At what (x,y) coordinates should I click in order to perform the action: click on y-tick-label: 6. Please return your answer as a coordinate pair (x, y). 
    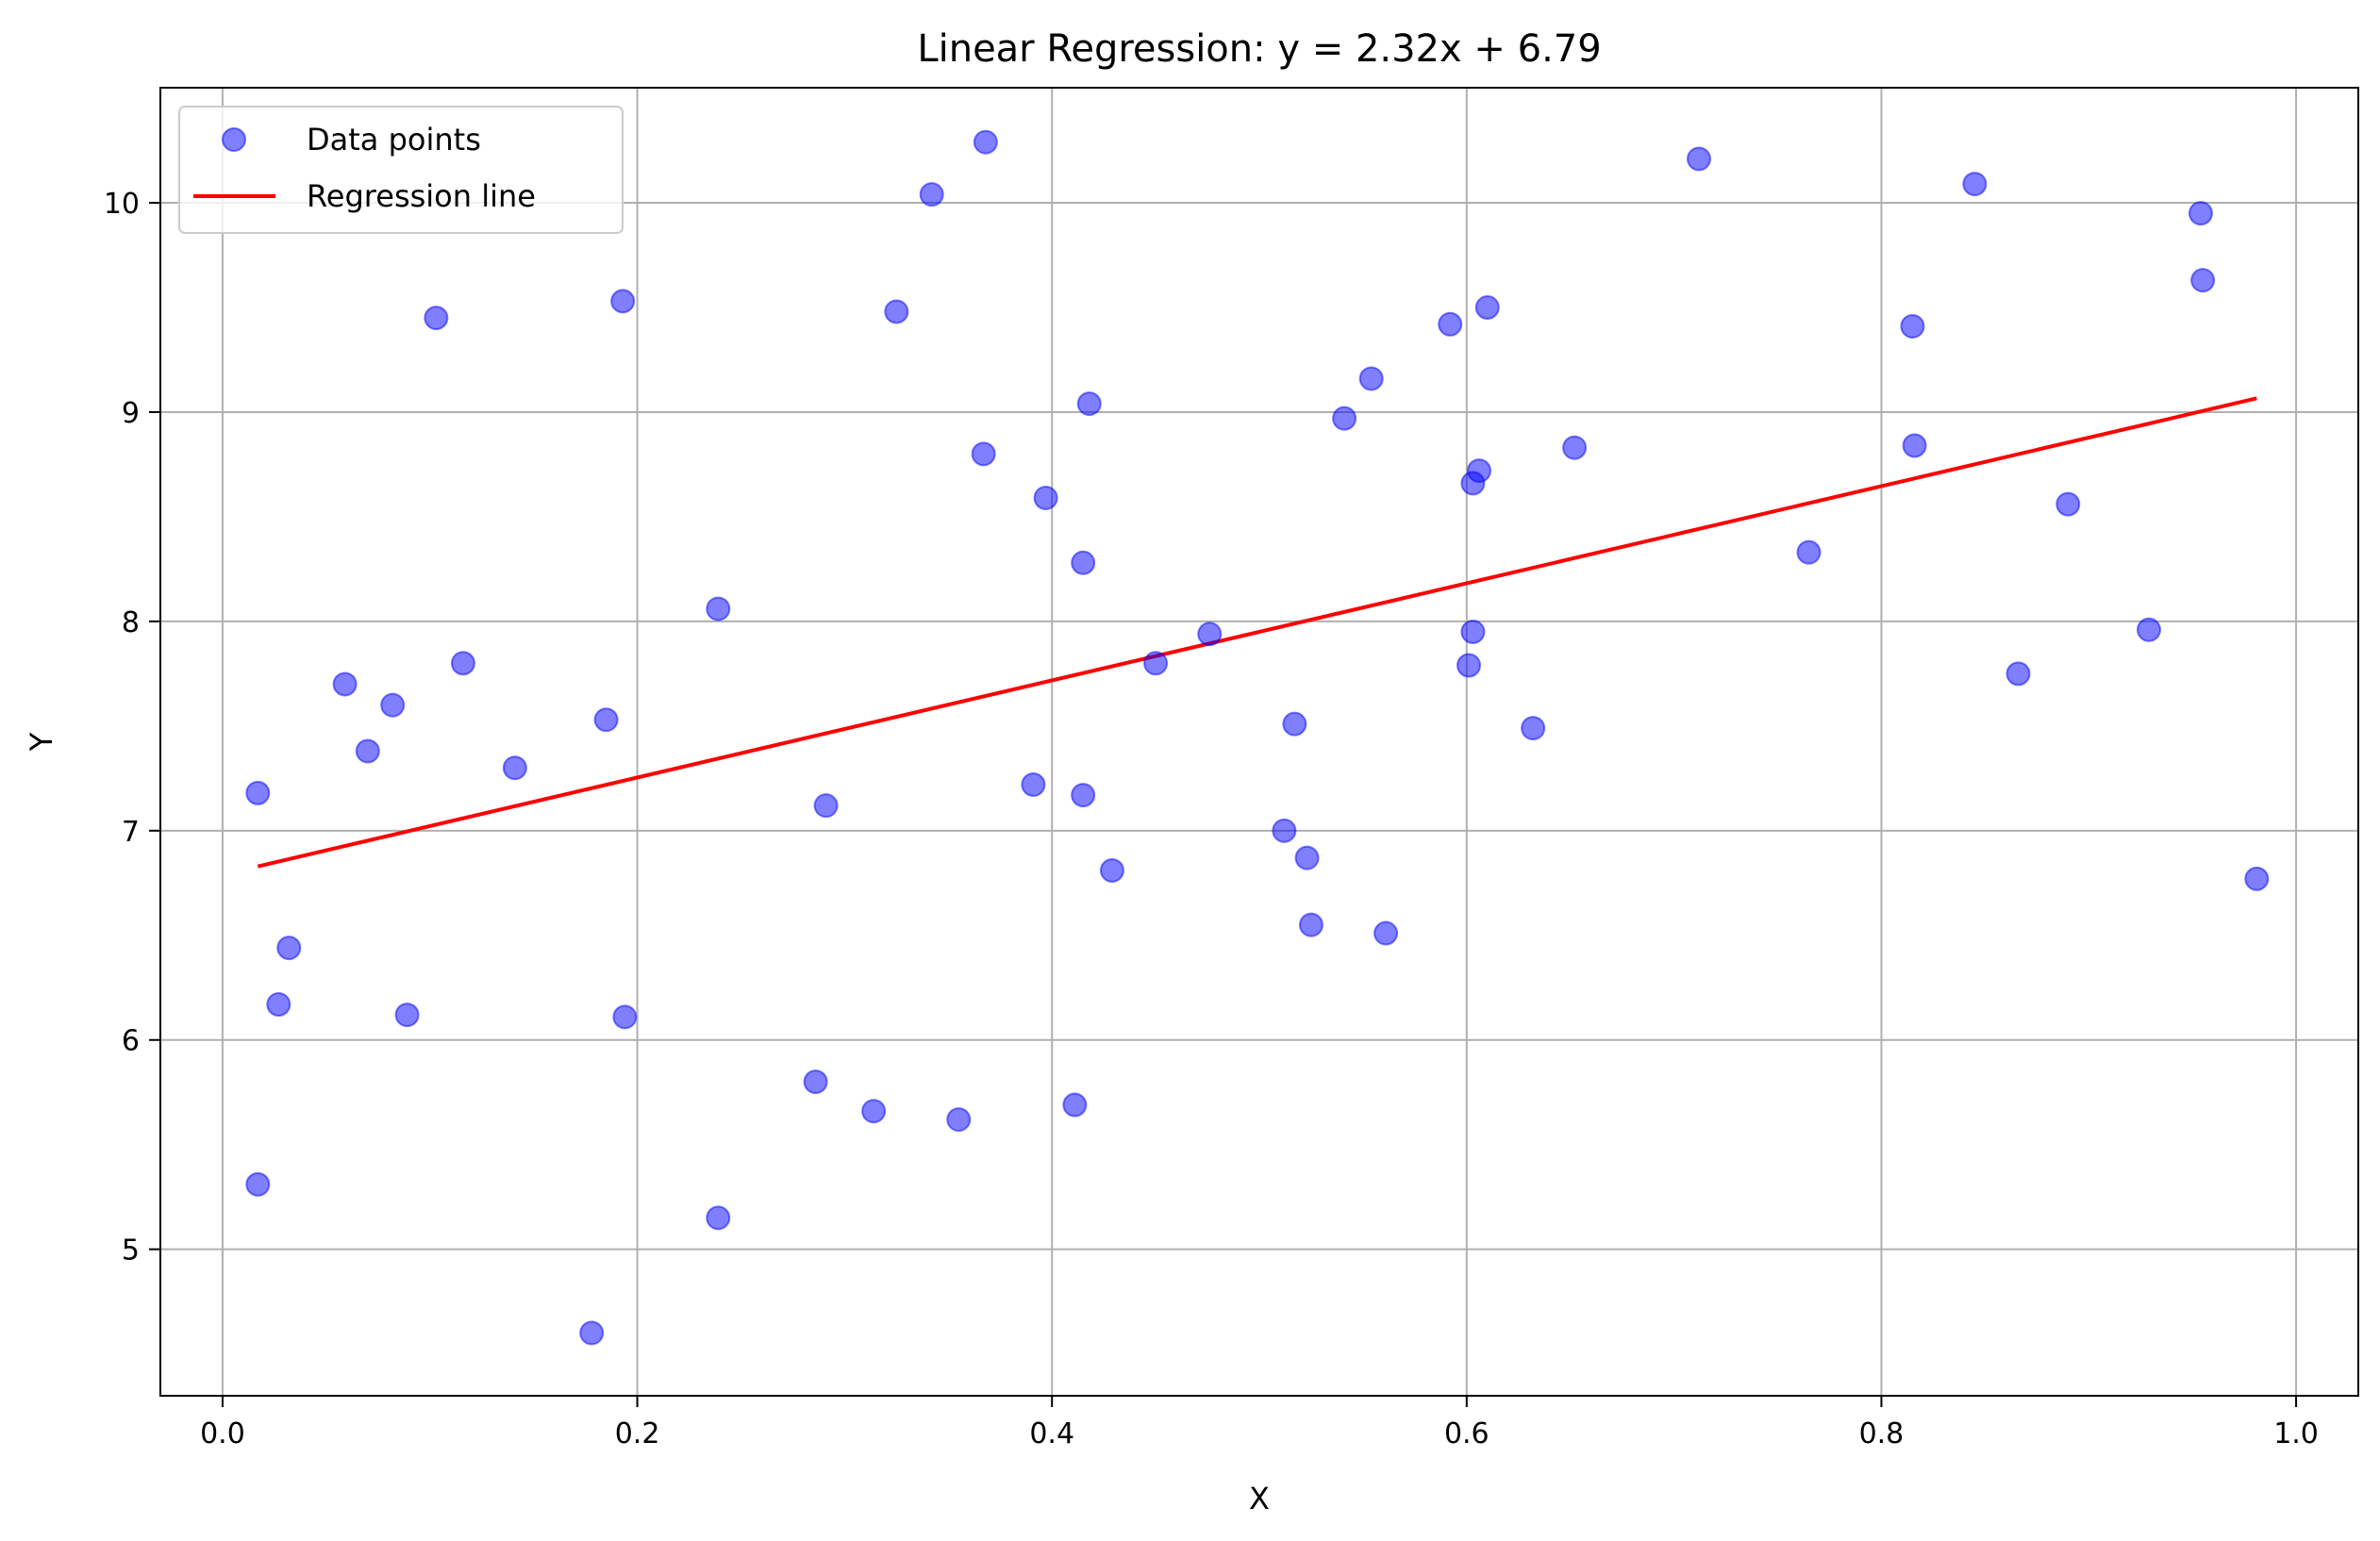
    Looking at the image, I should click on (131, 1041).